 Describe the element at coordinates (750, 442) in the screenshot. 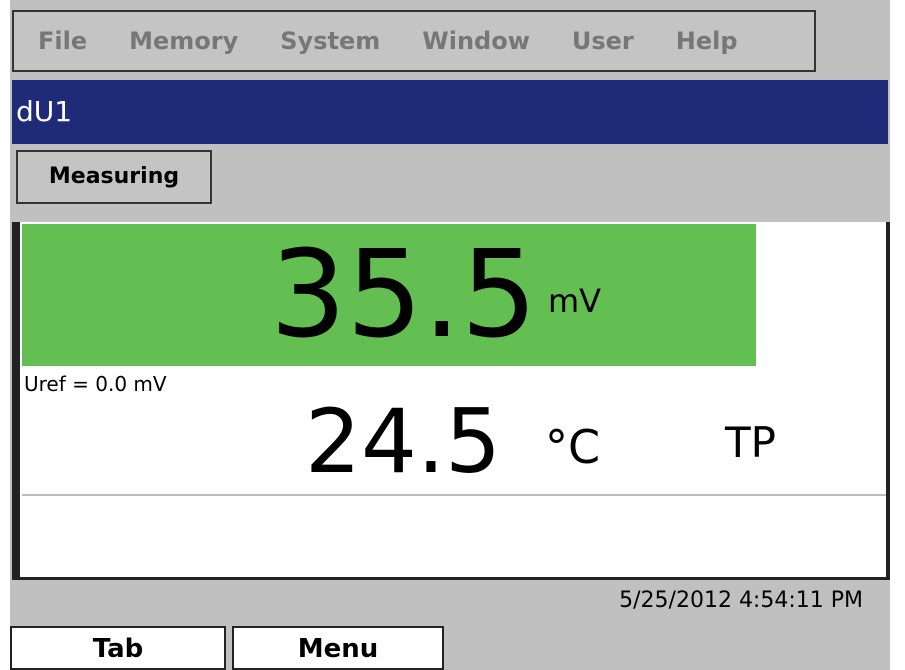

I see `sensor: TP` at that location.